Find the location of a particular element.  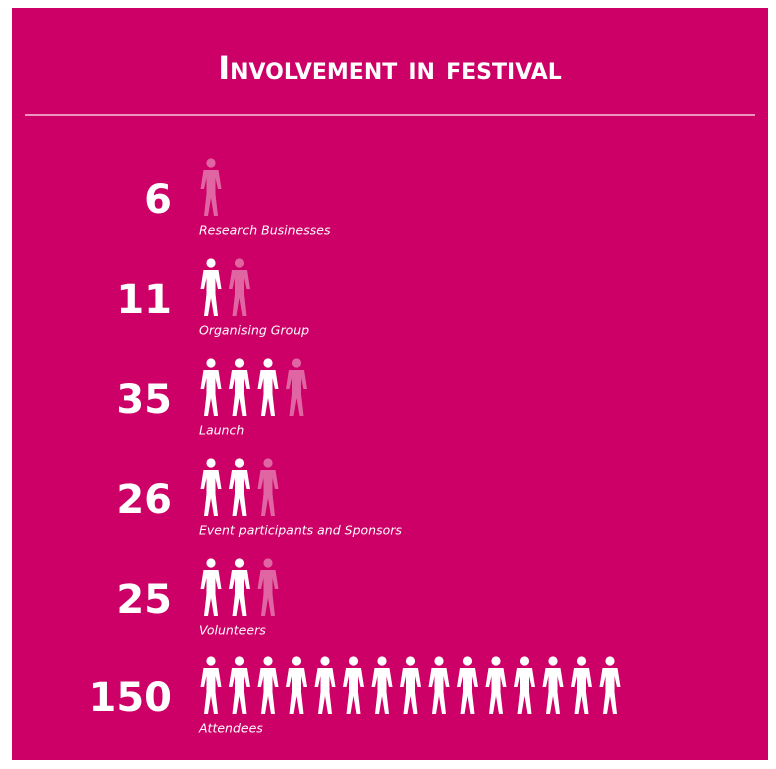

value-label: 25 is located at coordinates (144, 600).